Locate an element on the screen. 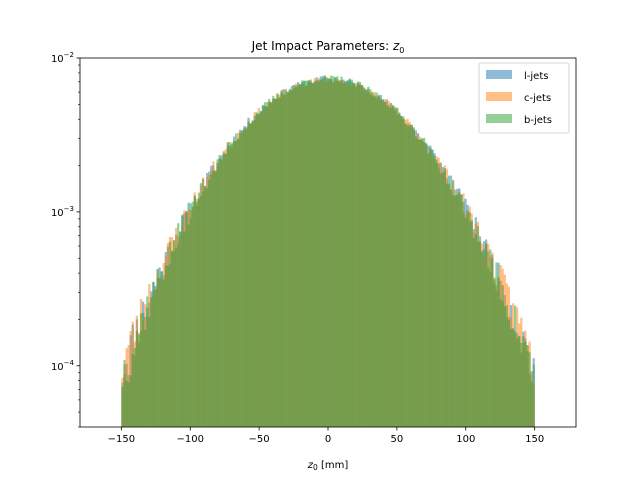 The image size is (640, 480). x-tick-label: −100 is located at coordinates (189, 439).